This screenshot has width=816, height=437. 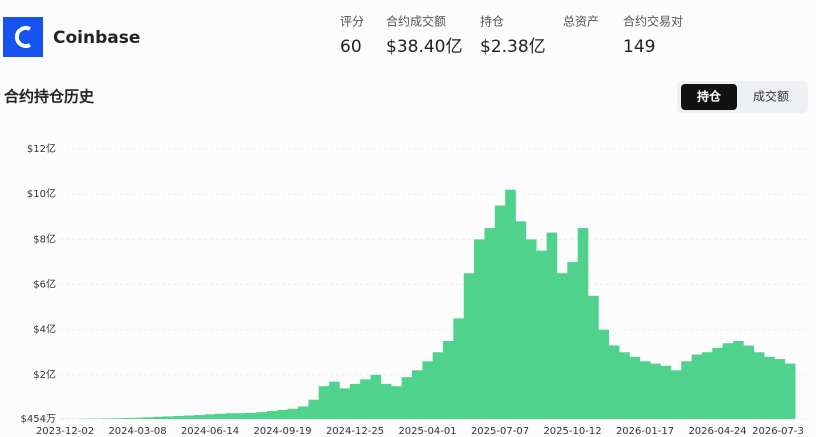 I want to click on section-title: 合约持仓历史, so click(x=49, y=97).